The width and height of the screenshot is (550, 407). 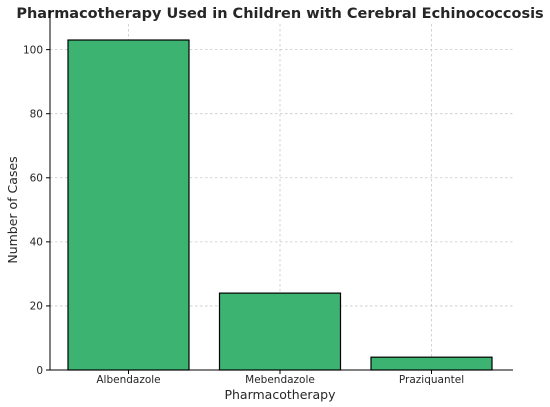 What do you see at coordinates (280, 331) in the screenshot?
I see `bar-mebendazole` at bounding box center [280, 331].